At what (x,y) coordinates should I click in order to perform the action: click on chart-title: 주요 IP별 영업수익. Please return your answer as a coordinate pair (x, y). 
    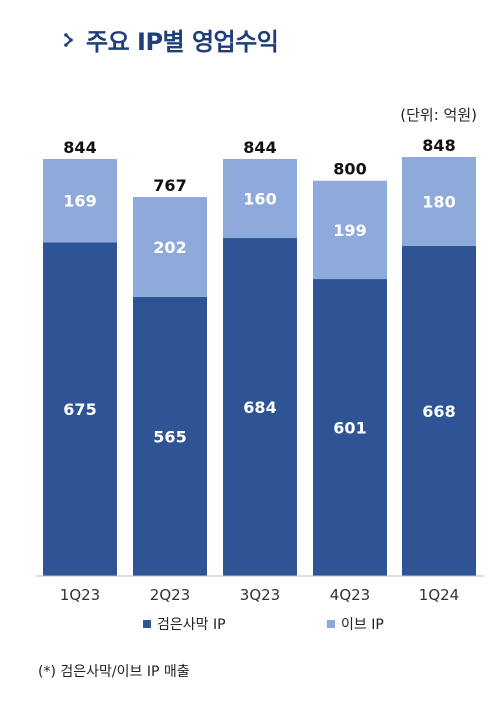
    Looking at the image, I should click on (182, 42).